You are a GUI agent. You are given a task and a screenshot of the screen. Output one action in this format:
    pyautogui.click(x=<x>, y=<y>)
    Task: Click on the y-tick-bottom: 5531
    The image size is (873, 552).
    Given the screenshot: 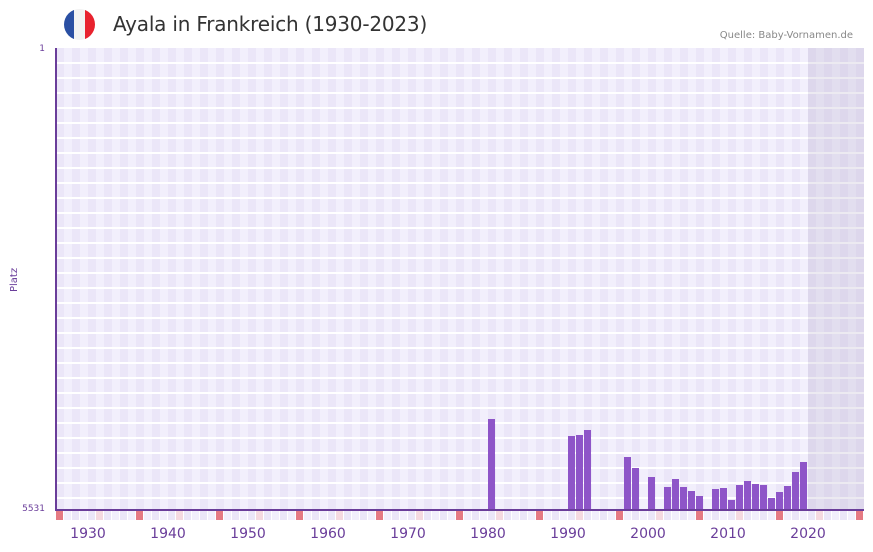 What is the action you would take?
    pyautogui.click(x=33, y=509)
    